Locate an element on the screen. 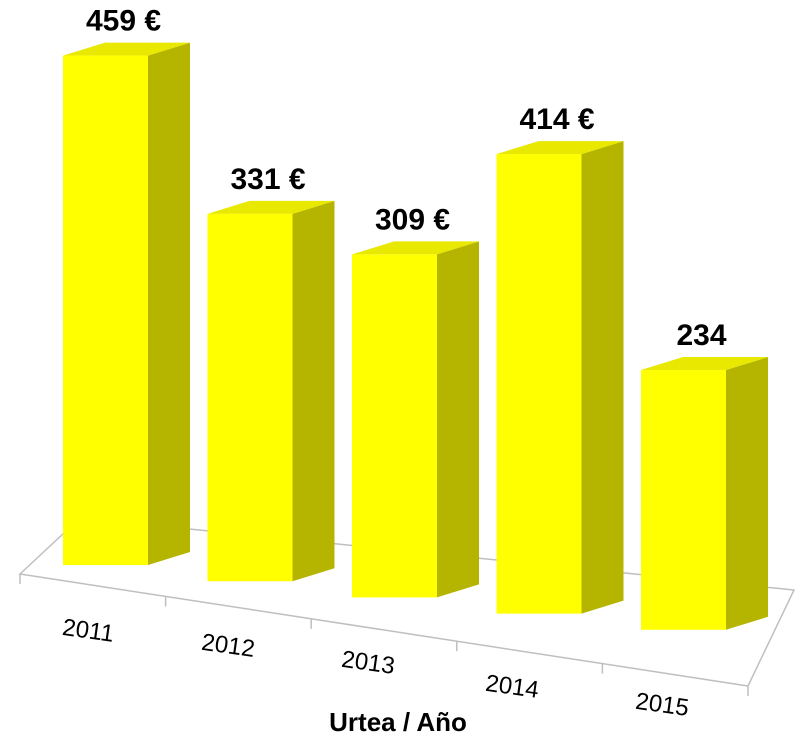 This screenshot has width=795, height=741. value-label: 414 € is located at coordinates (556, 119).